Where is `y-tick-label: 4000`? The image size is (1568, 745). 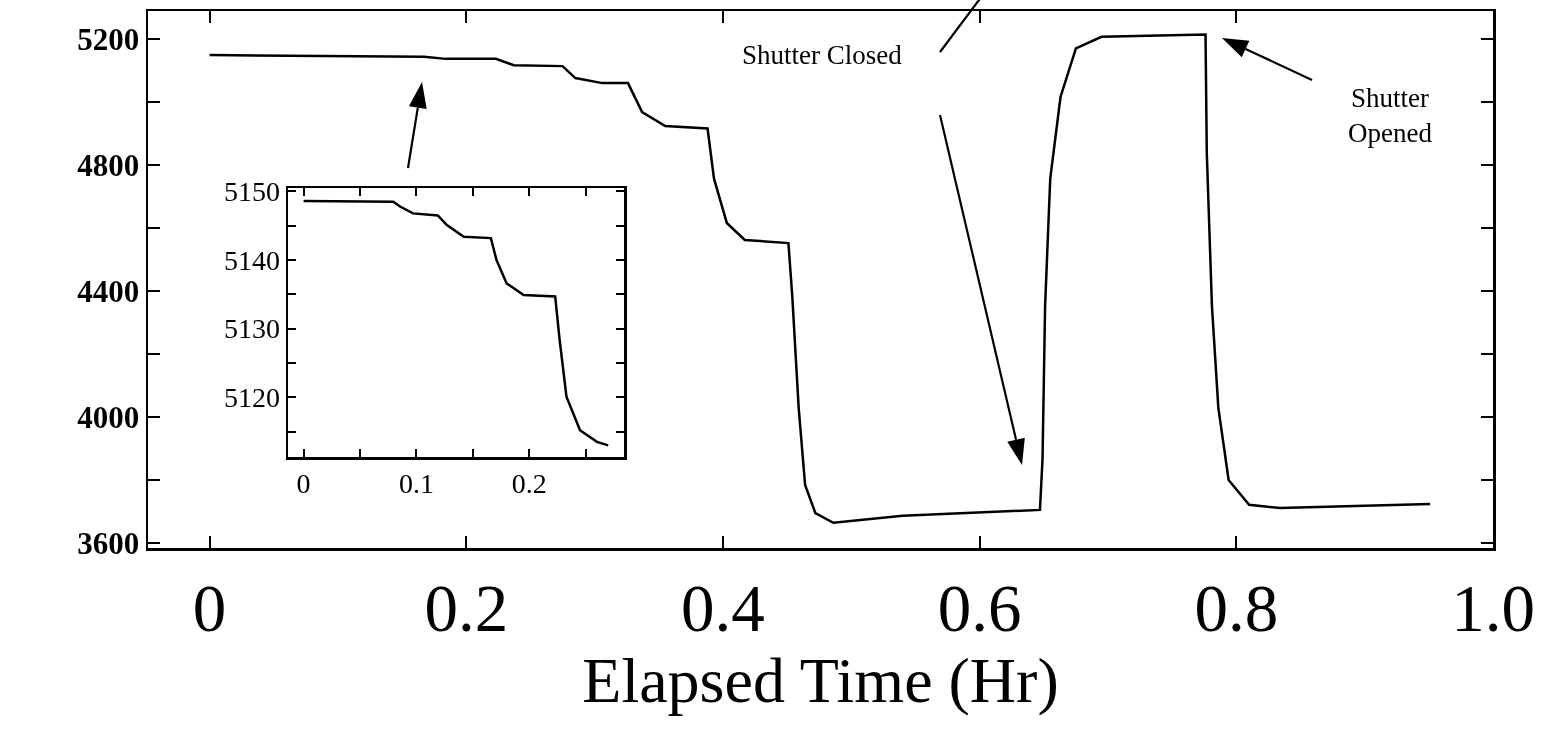
y-tick-label: 4000 is located at coordinates (108, 417).